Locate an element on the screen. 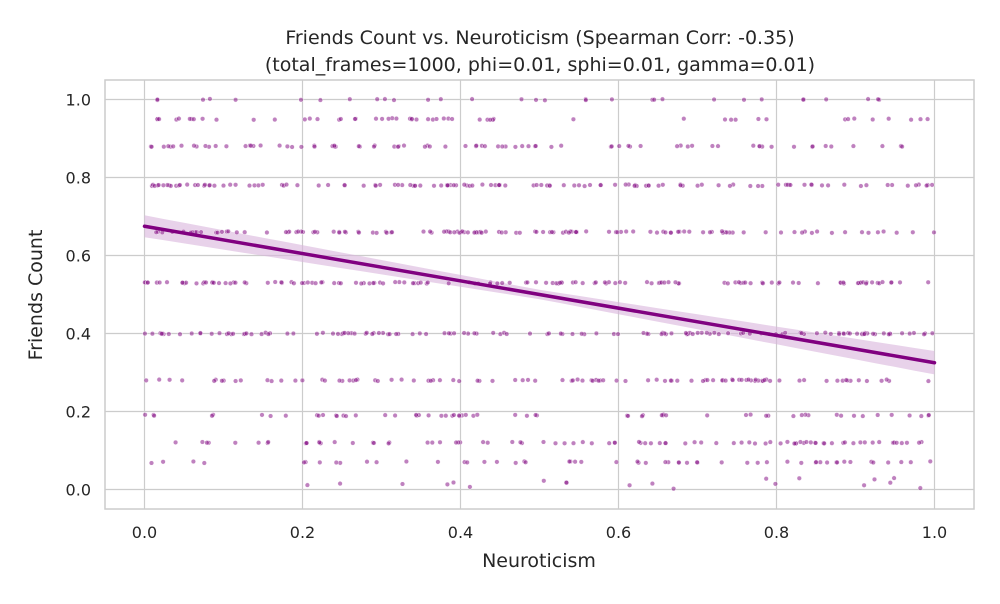 The image size is (1000, 604). y-tick-label: 0.6 is located at coordinates (78, 256).